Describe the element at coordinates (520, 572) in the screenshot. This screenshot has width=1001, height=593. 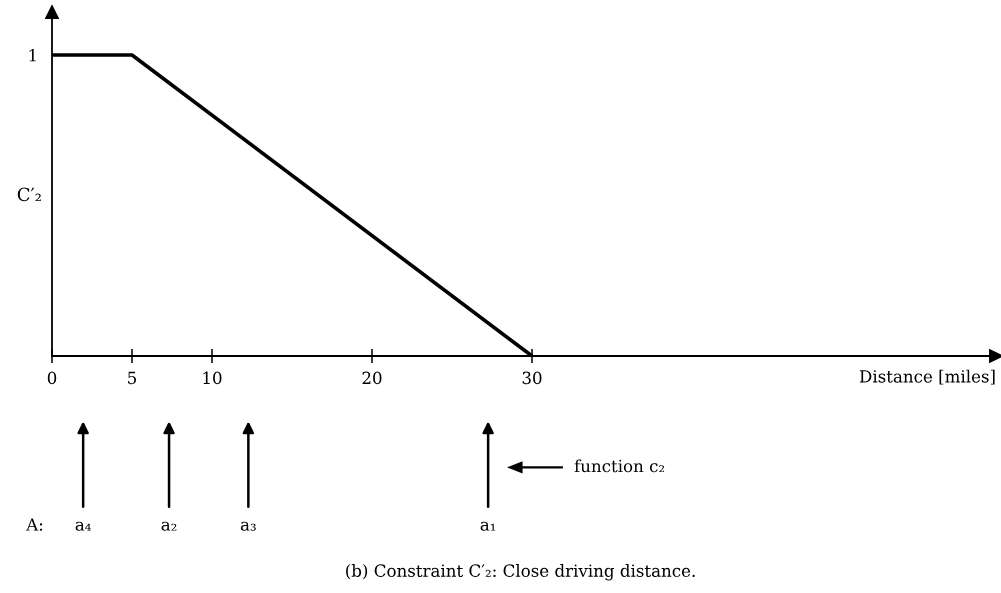
I see `text: (b) Constraint C′₂: Close driving distance.` at that location.